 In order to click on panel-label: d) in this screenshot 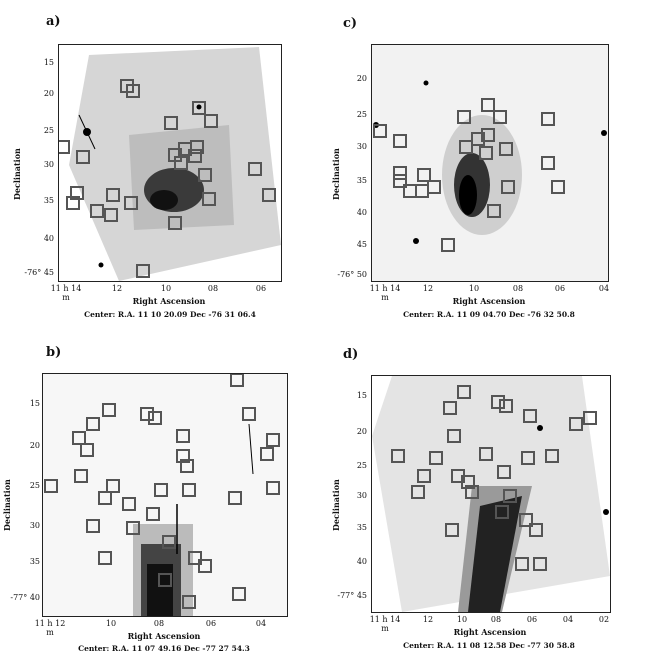, I will do `click(351, 354)`.